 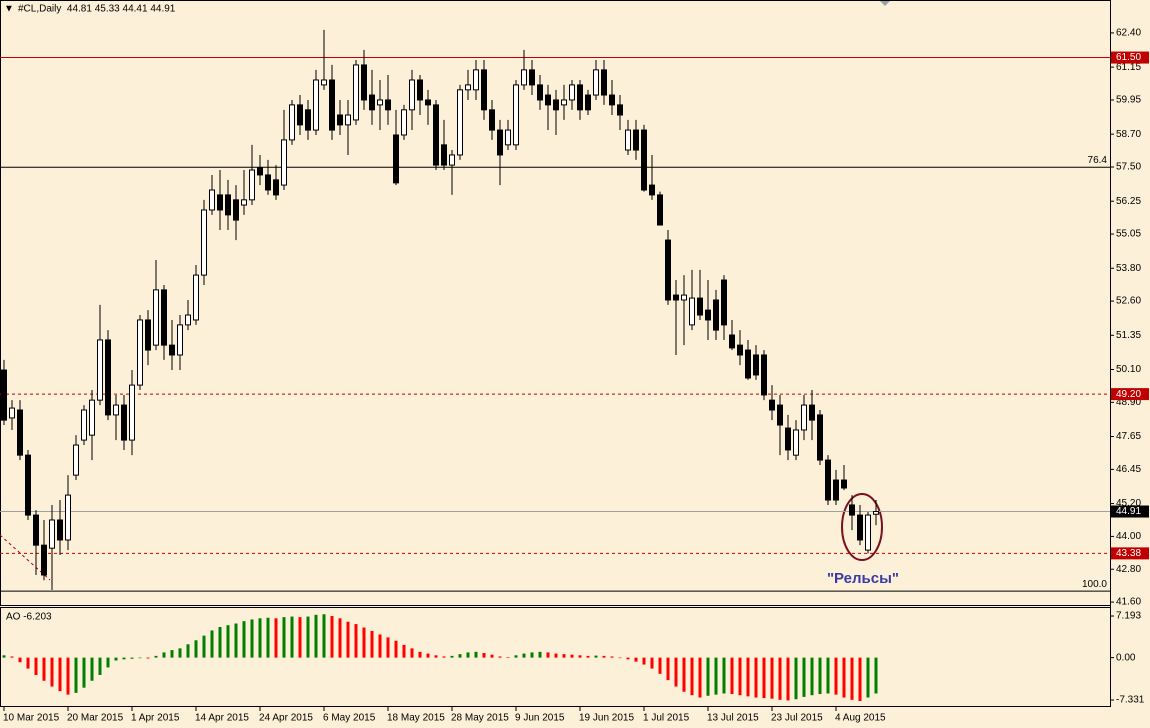 What do you see at coordinates (9, 9) in the screenshot?
I see `menu-arrow: ▼` at bounding box center [9, 9].